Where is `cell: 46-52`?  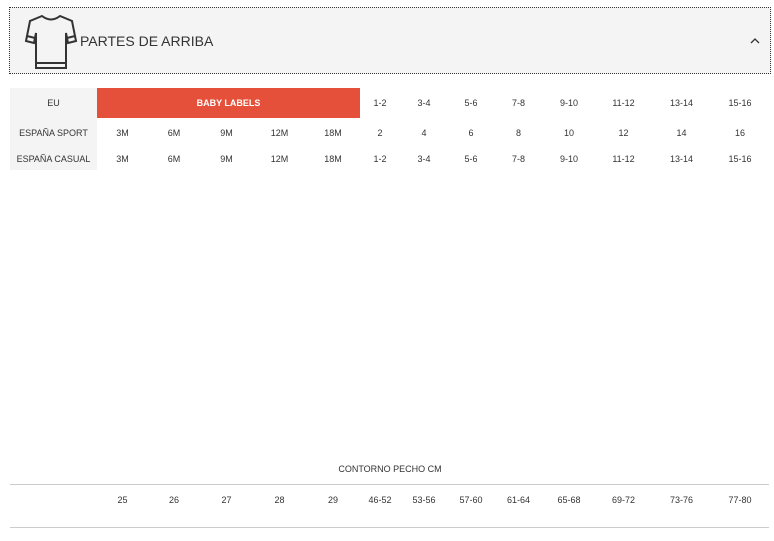 cell: 46-52 is located at coordinates (380, 500).